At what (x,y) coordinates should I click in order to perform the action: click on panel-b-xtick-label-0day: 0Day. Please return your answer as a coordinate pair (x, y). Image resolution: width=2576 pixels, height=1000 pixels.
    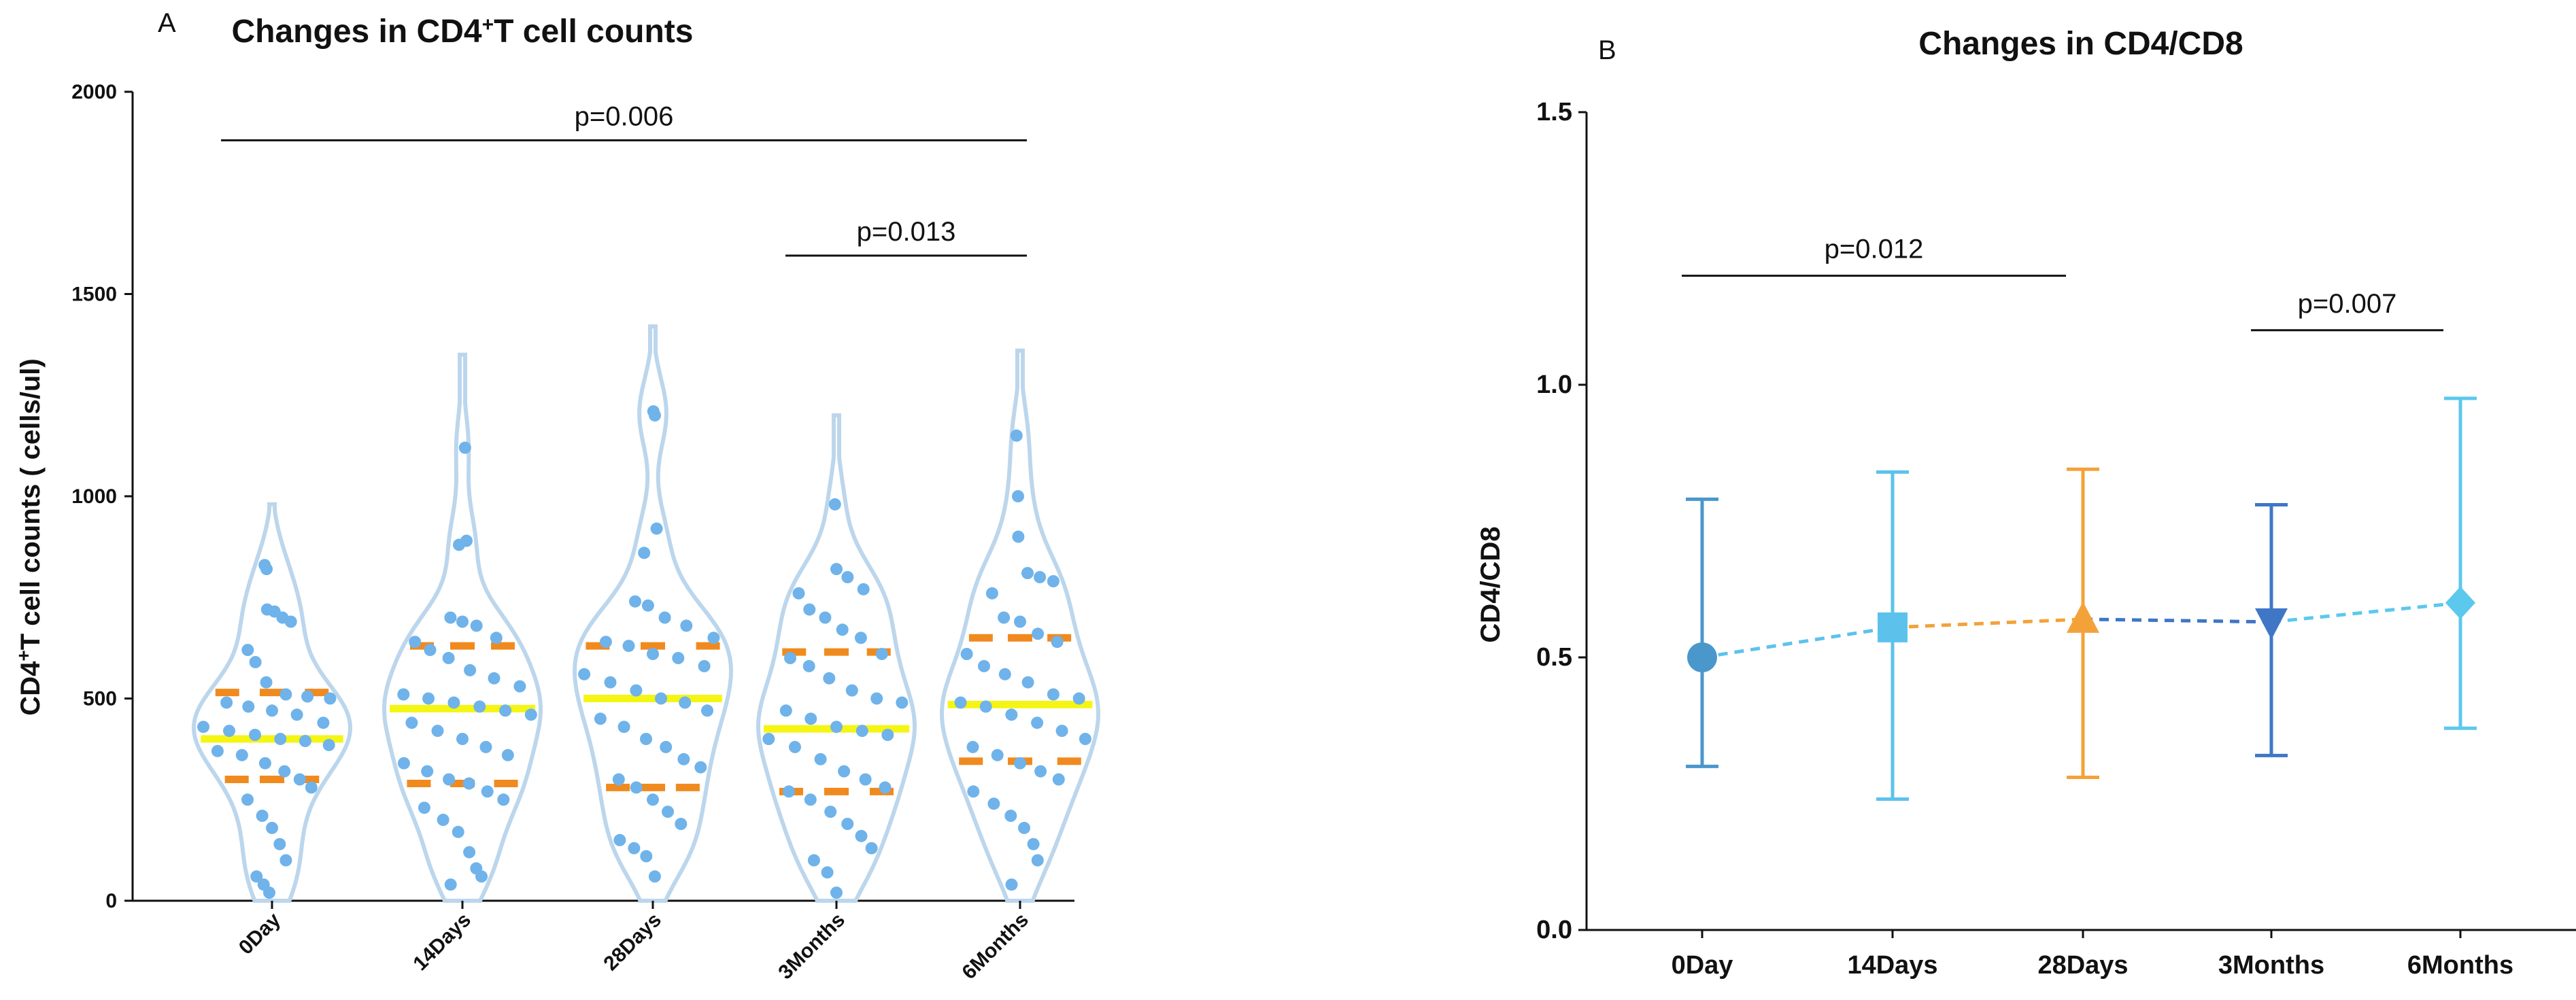
    Looking at the image, I should click on (1702, 965).